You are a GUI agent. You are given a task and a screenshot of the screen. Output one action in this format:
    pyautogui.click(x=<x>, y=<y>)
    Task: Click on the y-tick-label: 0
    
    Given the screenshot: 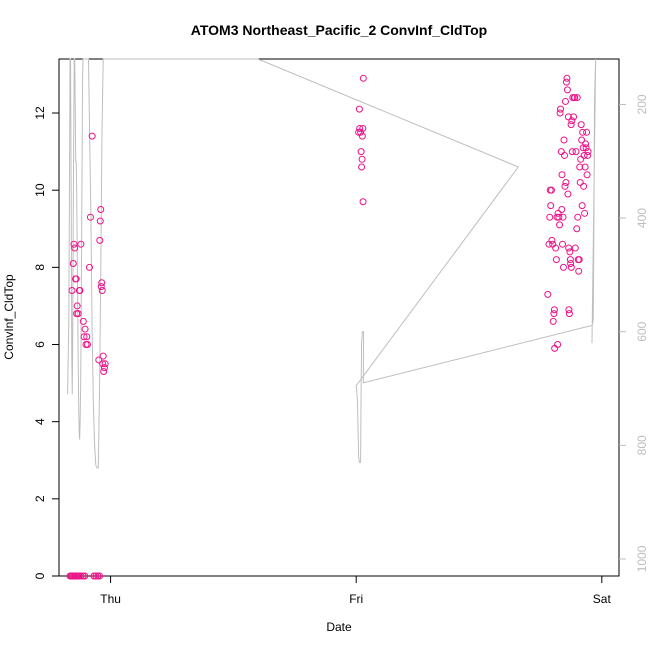 What is the action you would take?
    pyautogui.click(x=40, y=575)
    